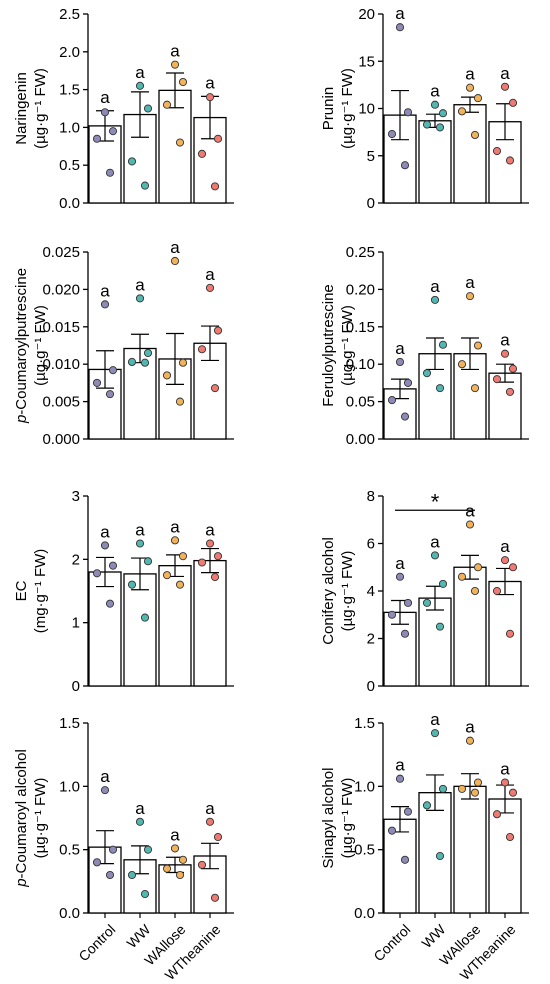  I want to click on y-tick-label: 0.00, so click(360, 439).